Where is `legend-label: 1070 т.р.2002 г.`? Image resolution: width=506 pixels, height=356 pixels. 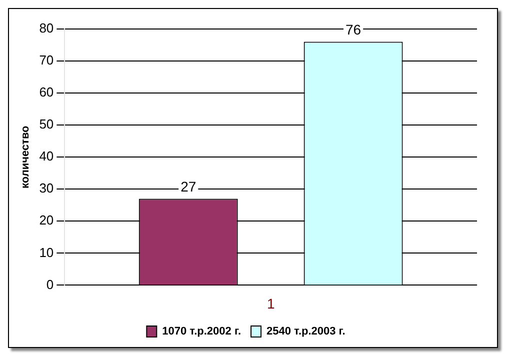
legend-label: 1070 т.р.2002 г. is located at coordinates (201, 332).